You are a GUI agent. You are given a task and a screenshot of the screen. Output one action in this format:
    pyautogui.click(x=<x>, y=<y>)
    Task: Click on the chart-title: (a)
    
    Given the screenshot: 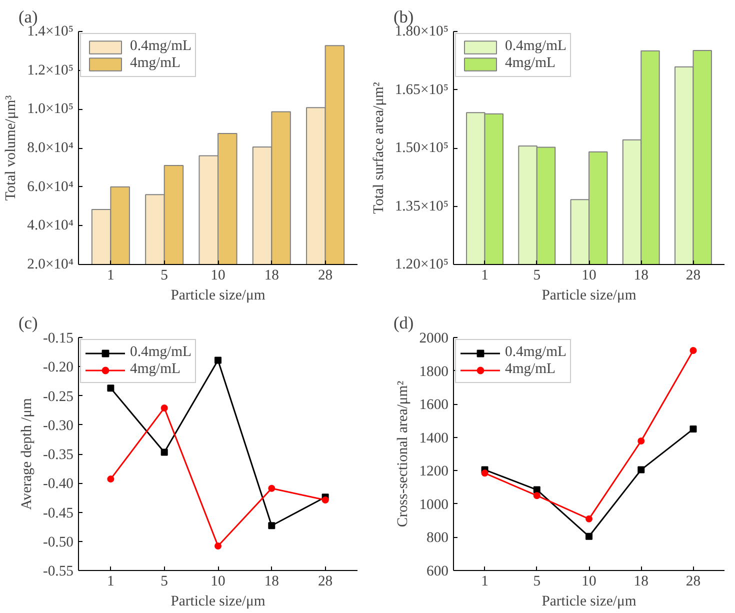 What is the action you would take?
    pyautogui.click(x=28, y=17)
    